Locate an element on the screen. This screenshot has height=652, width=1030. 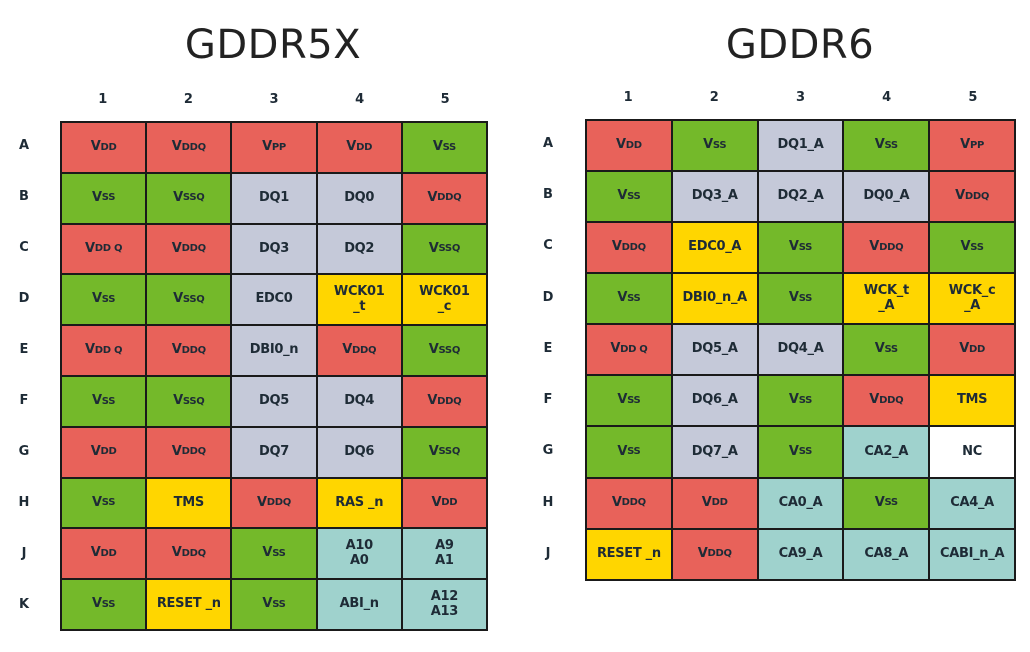
ball-D1: V SS is located at coordinates (104, 300).